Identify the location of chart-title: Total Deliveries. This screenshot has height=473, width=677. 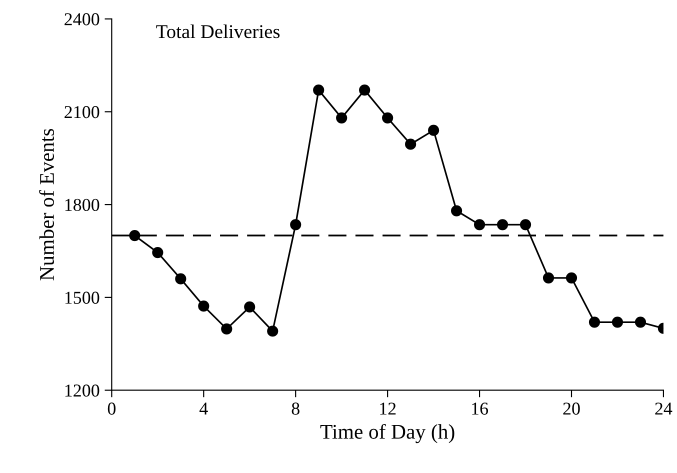
(218, 31).